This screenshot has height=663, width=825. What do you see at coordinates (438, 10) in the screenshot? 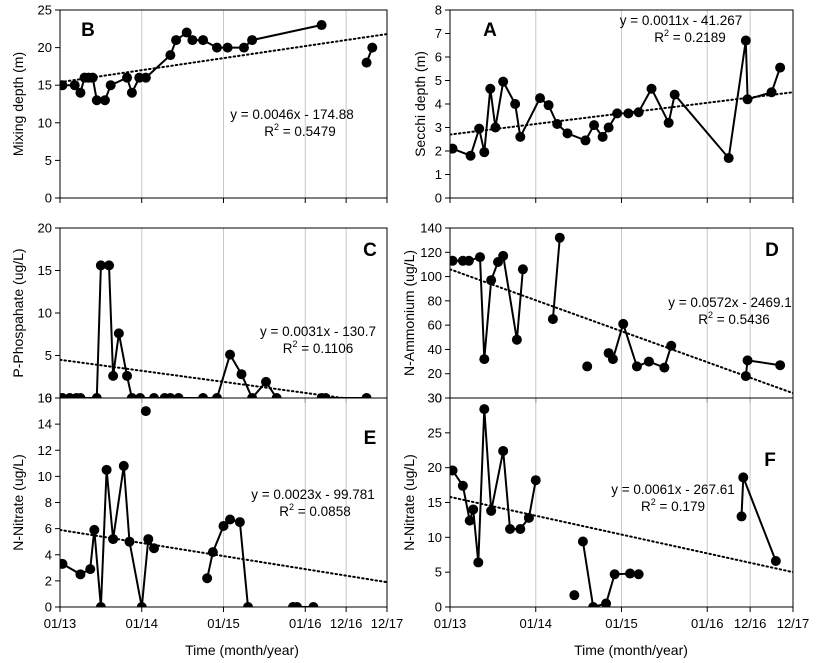
I see `y-tick-label: 8` at bounding box center [438, 10].